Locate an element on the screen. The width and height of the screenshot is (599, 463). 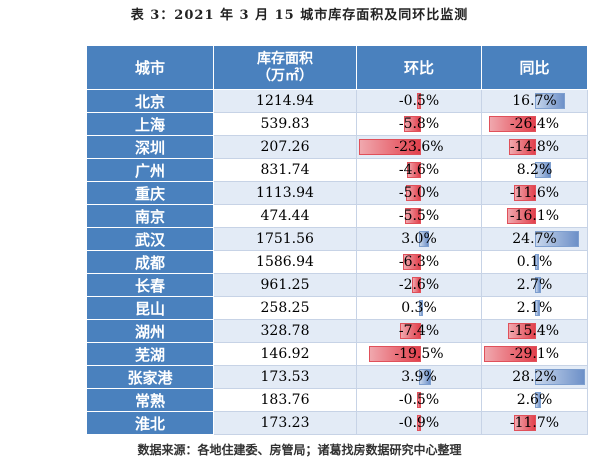
yoy-cell-value: -11.6% is located at coordinates (534, 193).